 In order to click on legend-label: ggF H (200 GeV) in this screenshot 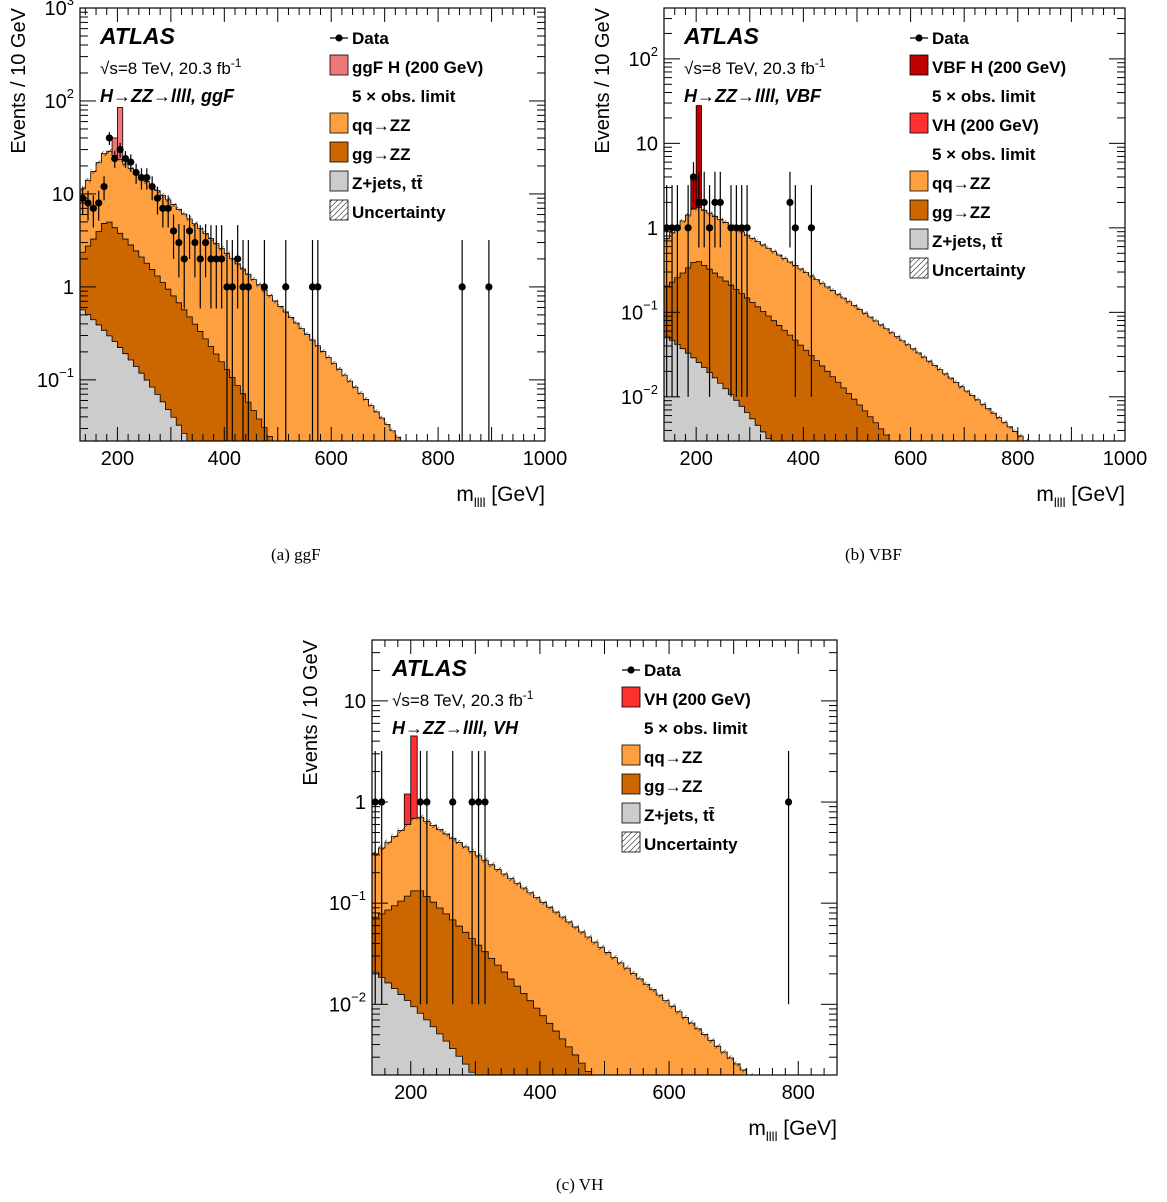, I will do `click(417, 67)`.